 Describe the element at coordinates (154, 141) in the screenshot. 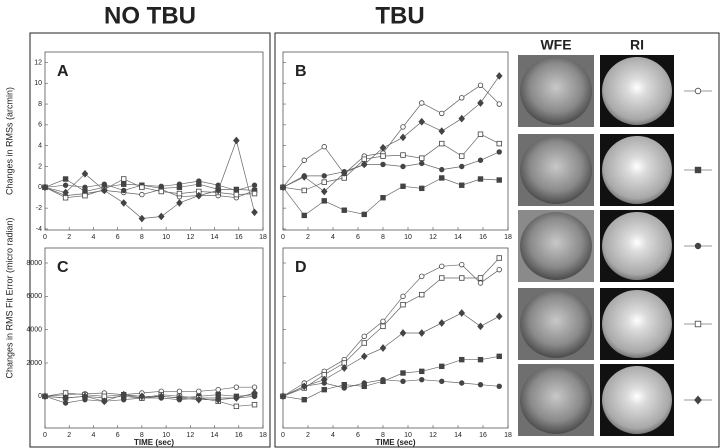

I see `plot-area` at that location.